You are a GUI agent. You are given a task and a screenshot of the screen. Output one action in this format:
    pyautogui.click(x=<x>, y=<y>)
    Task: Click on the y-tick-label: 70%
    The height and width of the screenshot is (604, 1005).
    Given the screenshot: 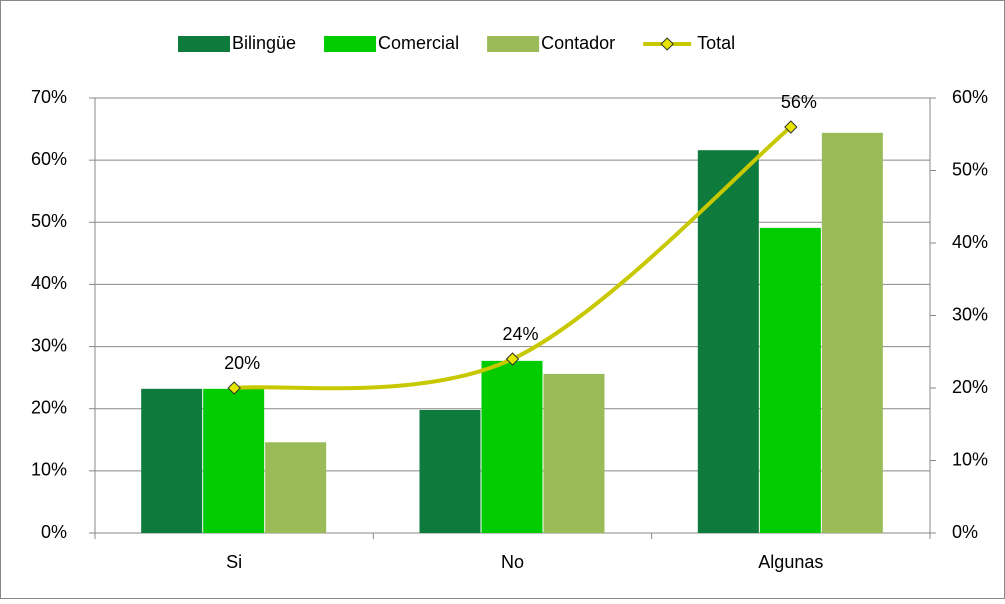 What is the action you would take?
    pyautogui.click(x=49, y=97)
    